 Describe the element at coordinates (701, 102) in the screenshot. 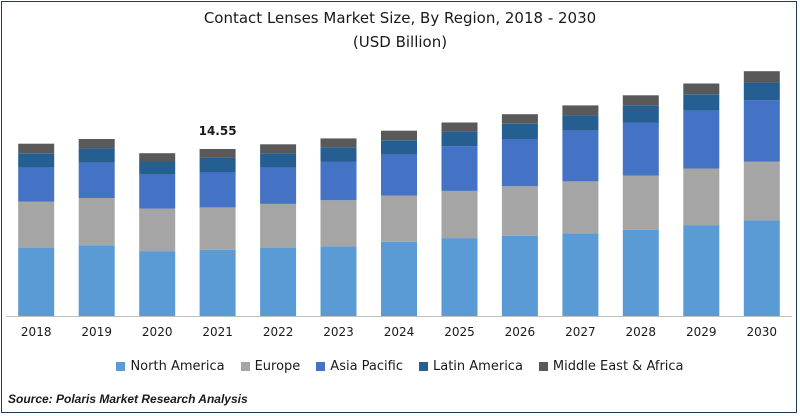

I see `bar-segment-latin-america-2029` at that location.